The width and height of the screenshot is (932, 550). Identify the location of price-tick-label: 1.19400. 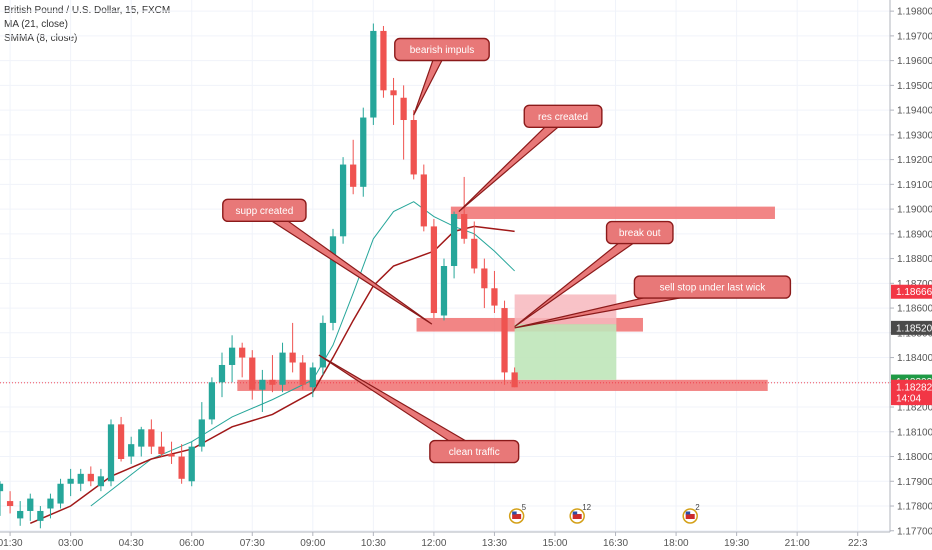
(914, 111).